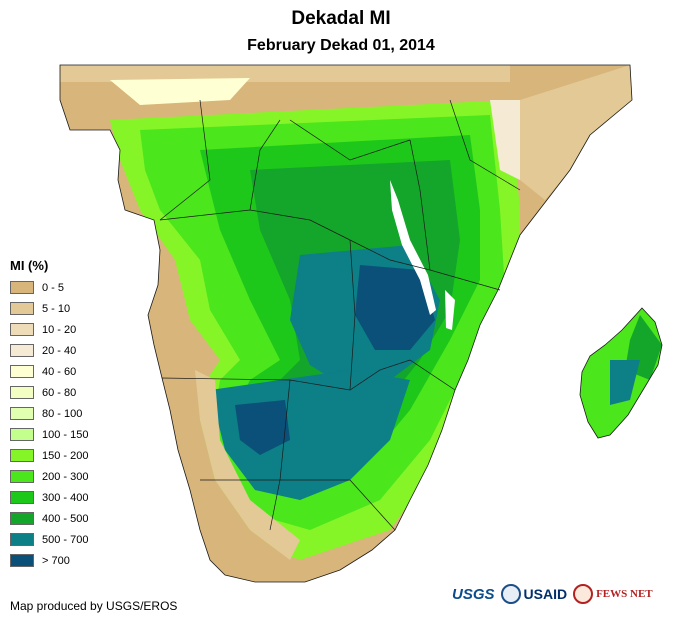 This screenshot has height=624, width=682. What do you see at coordinates (56, 560) in the screenshot?
I see `legend-label: > 700` at bounding box center [56, 560].